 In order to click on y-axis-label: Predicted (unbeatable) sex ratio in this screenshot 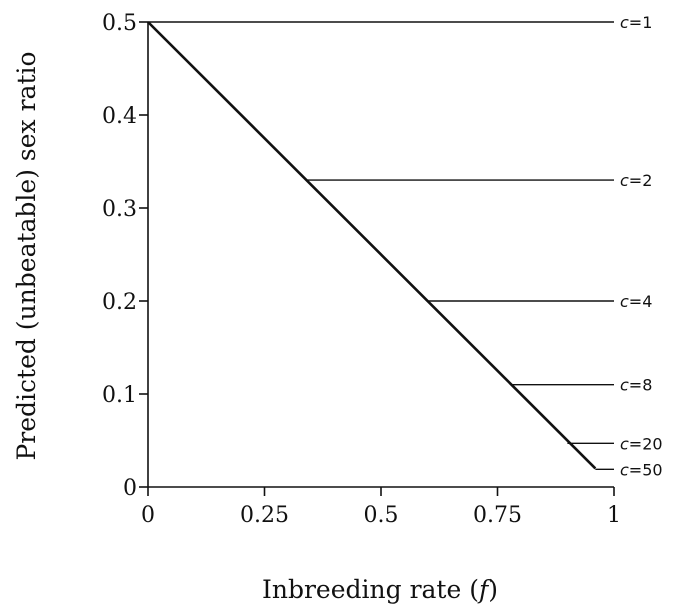, I will do `click(26, 255)`.